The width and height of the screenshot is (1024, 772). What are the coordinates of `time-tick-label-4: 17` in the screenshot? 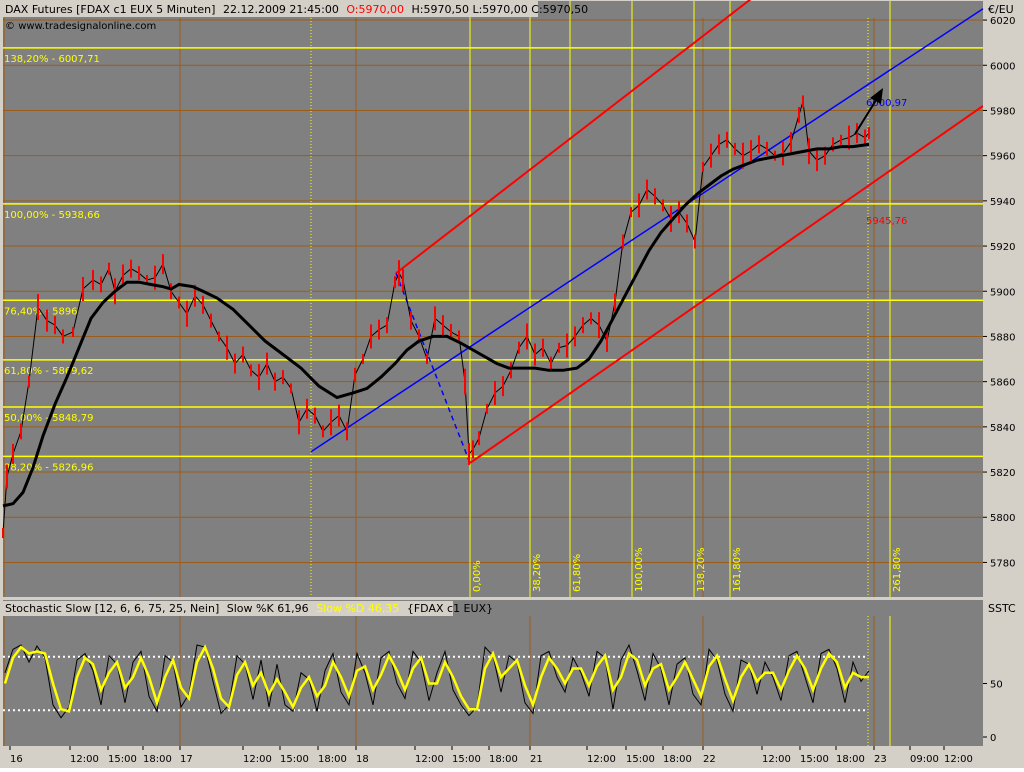 It's located at (186, 759).